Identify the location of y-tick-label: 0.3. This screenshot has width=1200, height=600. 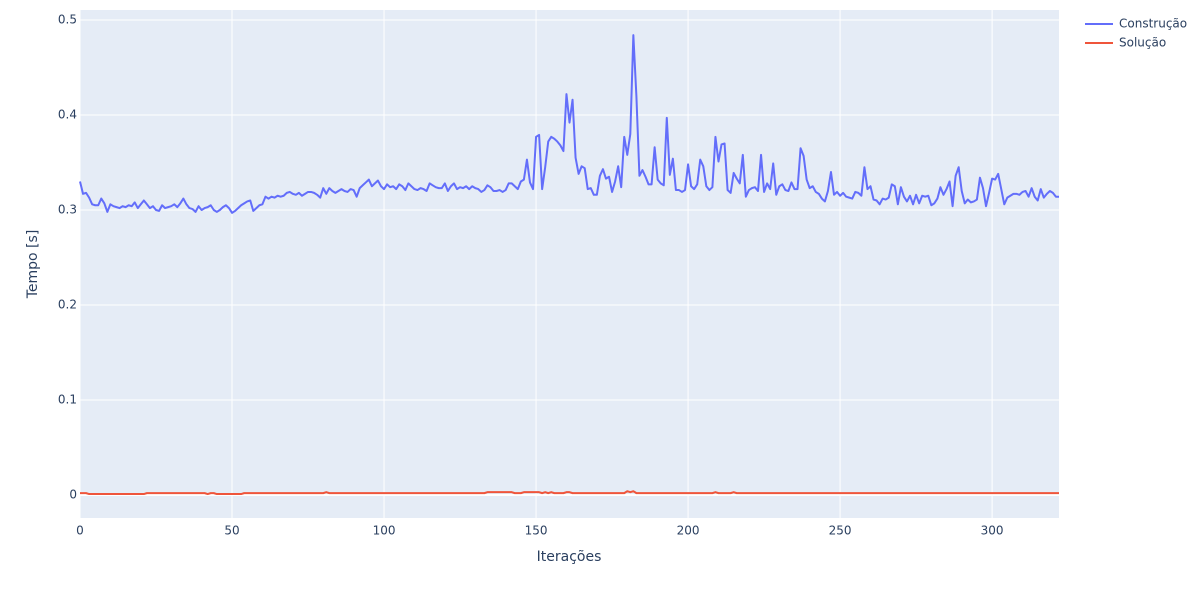
(67, 209).